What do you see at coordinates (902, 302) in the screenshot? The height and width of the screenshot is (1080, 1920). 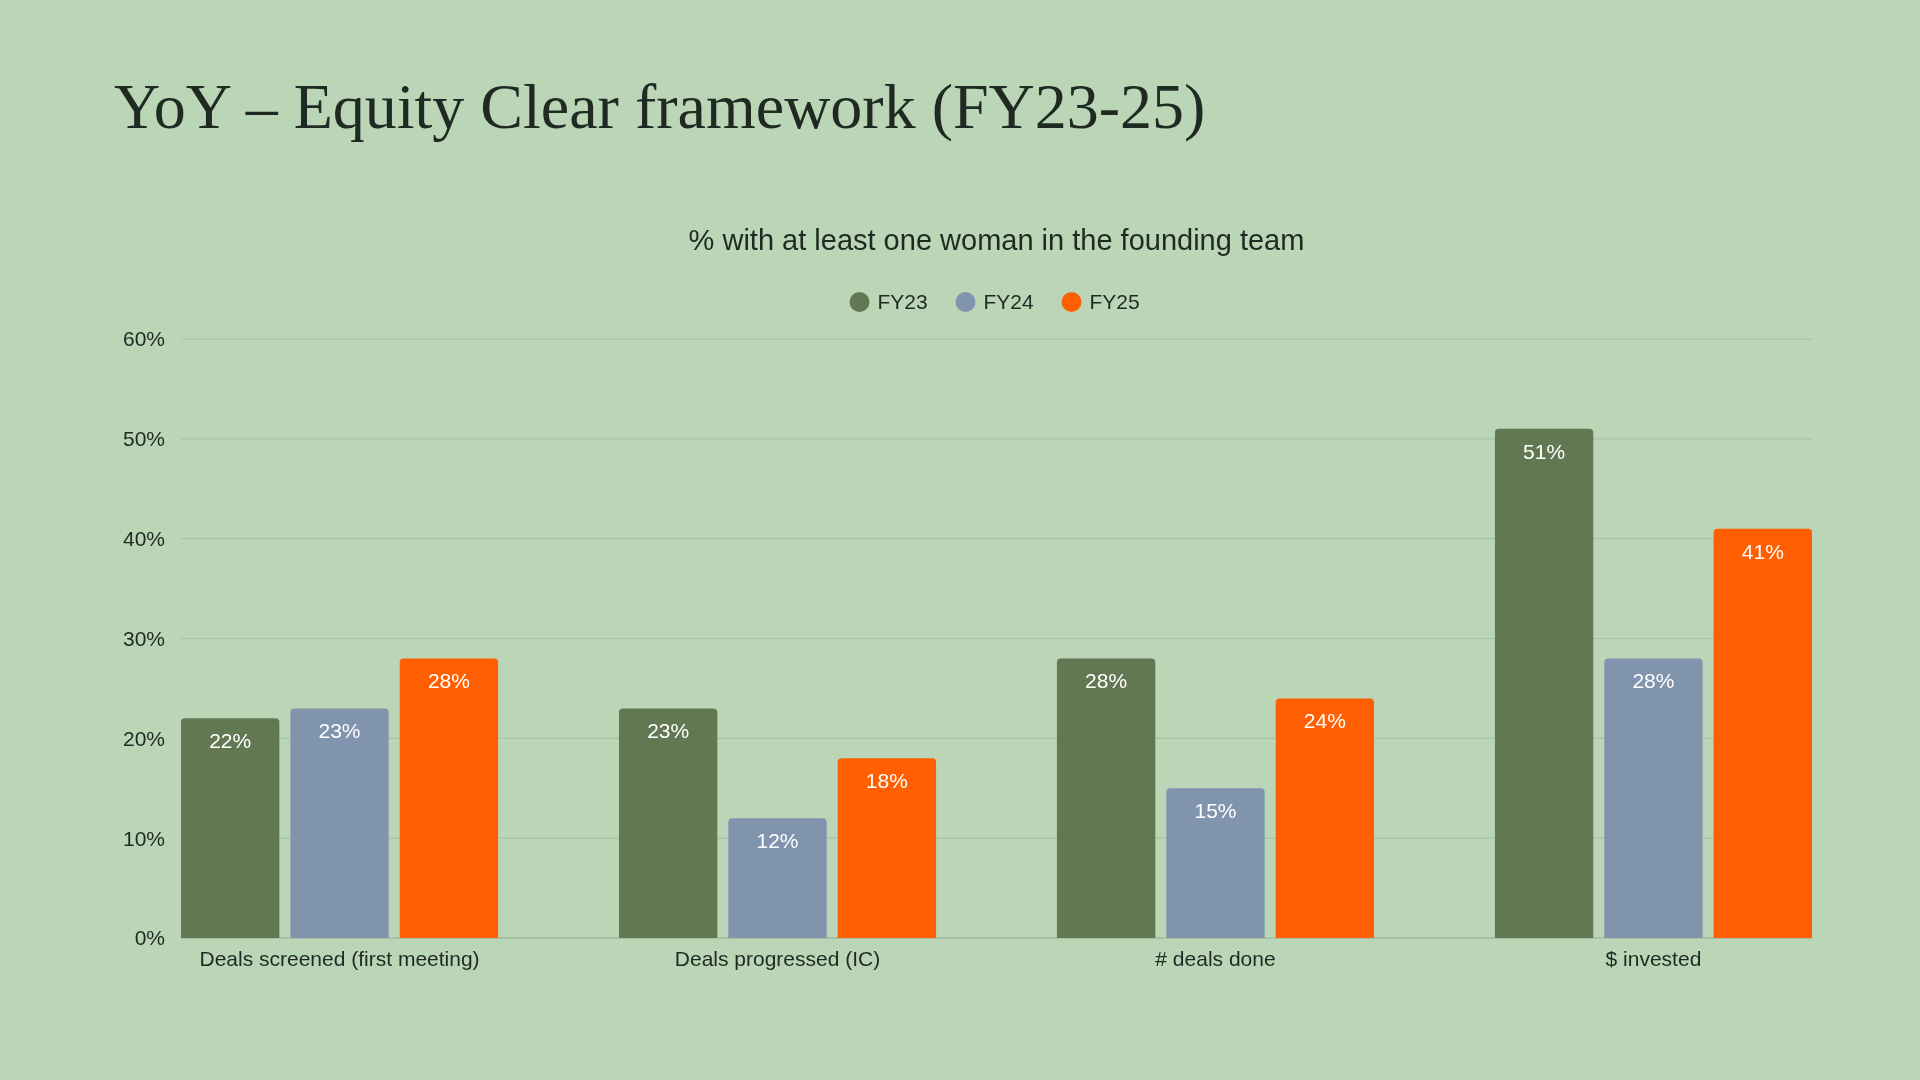 I see `legend-label: FY23` at bounding box center [902, 302].